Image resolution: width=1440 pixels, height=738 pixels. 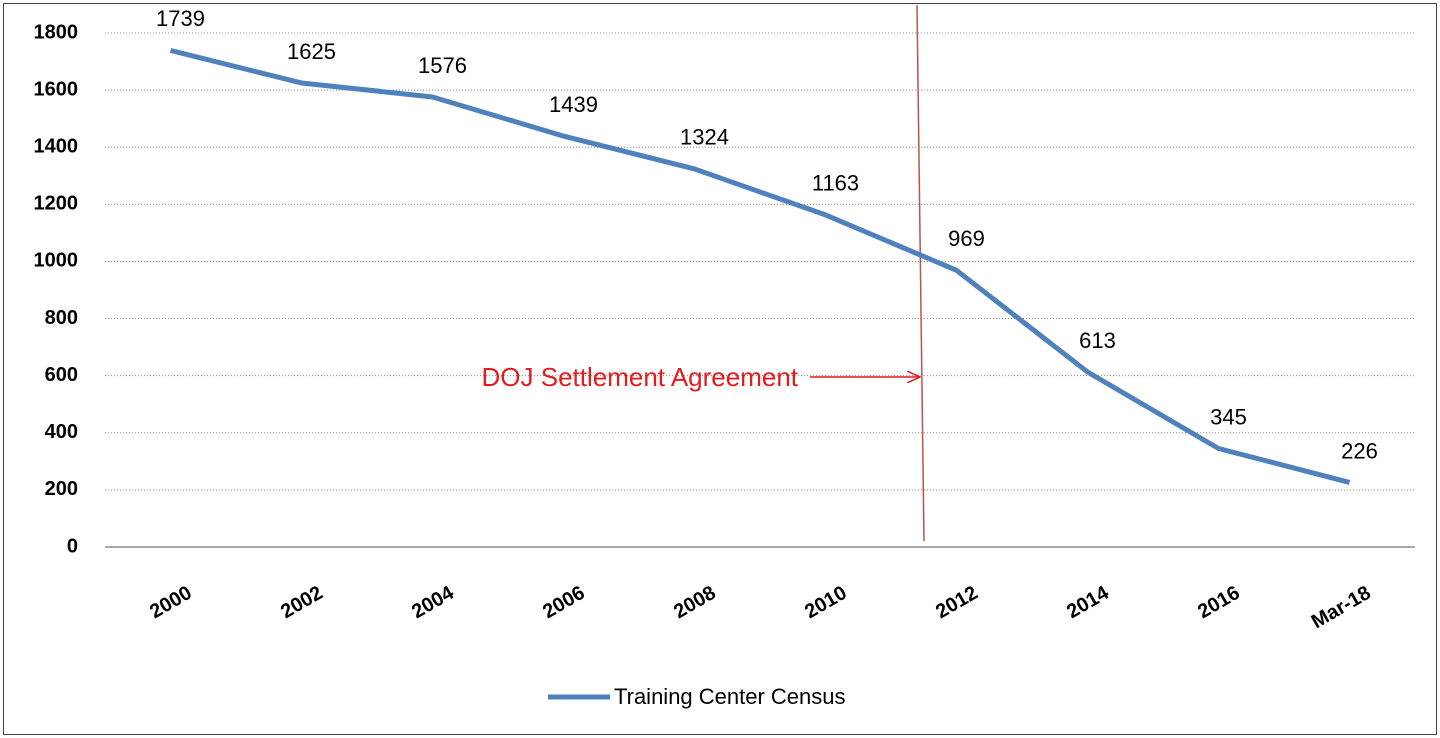 I want to click on data-label: 969, so click(x=966, y=238).